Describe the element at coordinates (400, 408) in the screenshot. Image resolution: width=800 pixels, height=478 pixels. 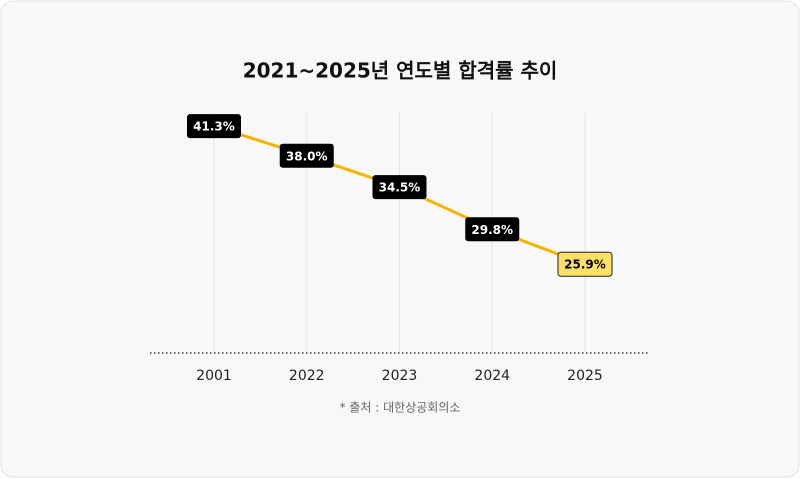
I see `source-note: * 출처 : 대한상공회의소` at that location.